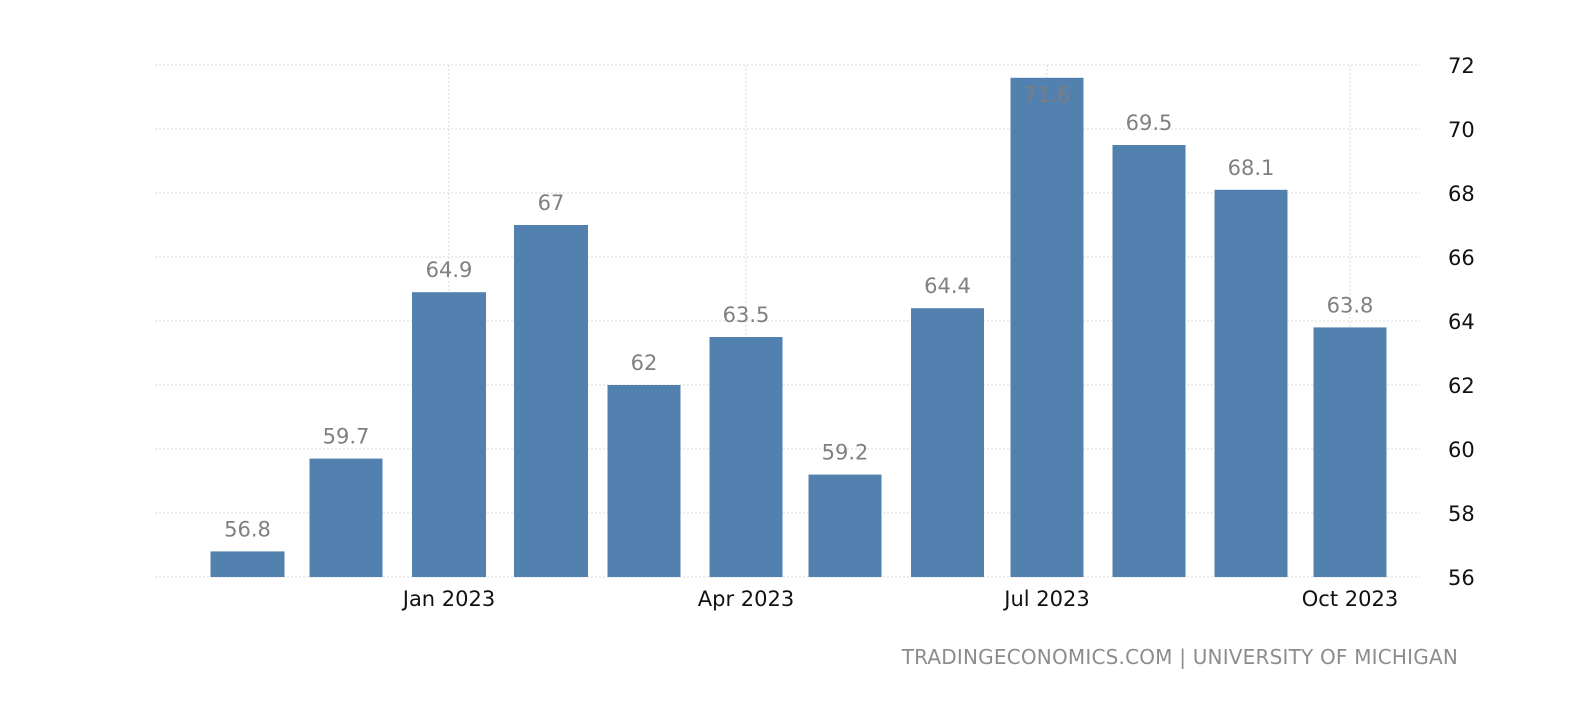 This screenshot has width=1596, height=716. I want to click on data-label: 59.7, so click(346, 437).